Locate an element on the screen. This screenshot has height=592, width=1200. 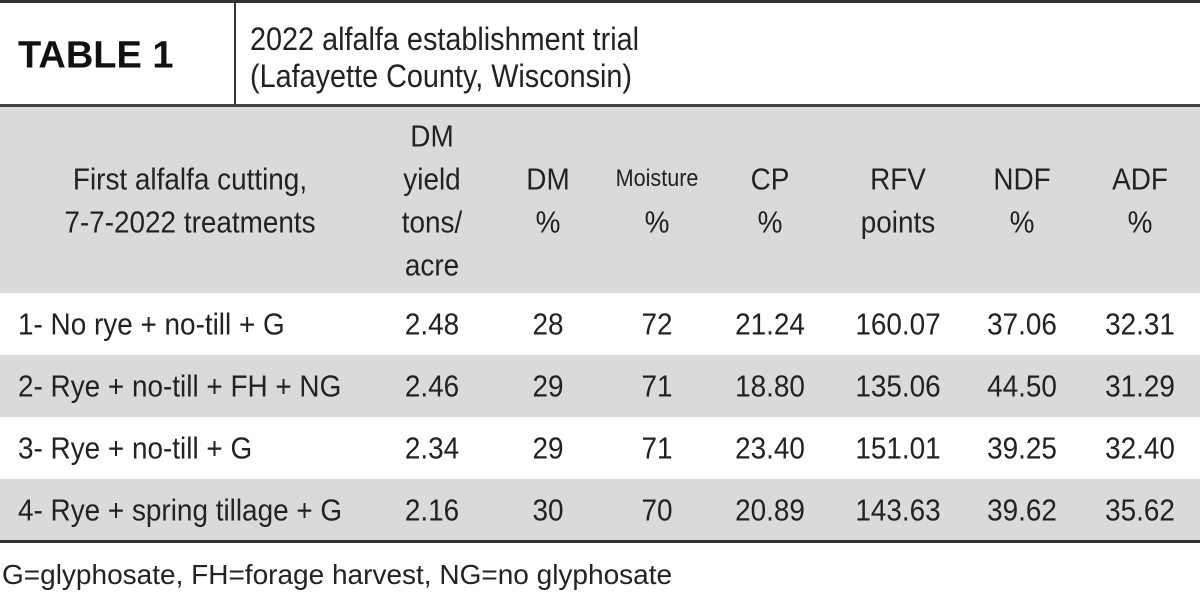
cell: 23.40 is located at coordinates (770, 448).